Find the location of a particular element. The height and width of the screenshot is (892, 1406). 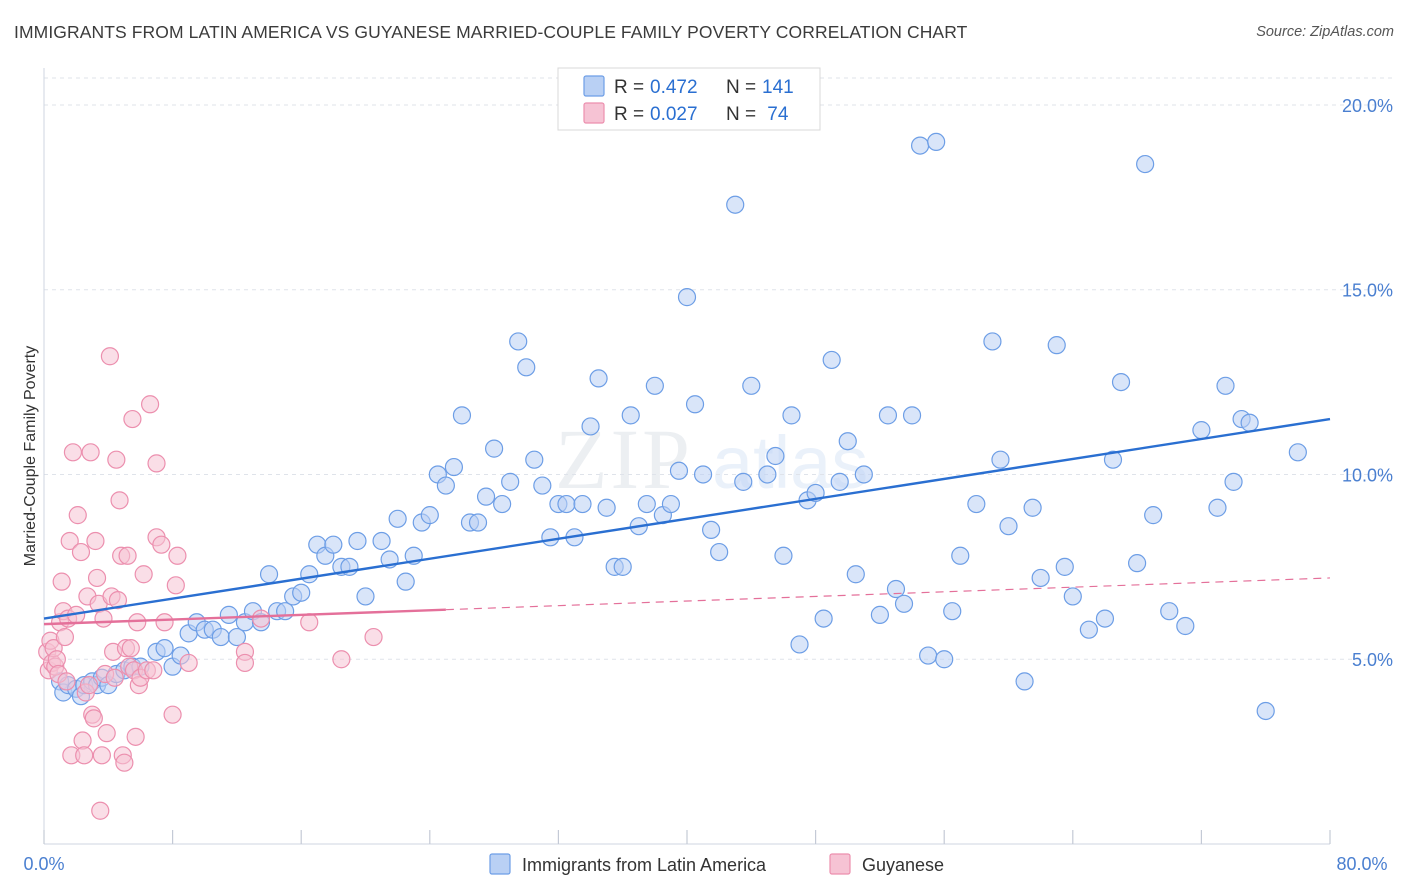

legend-n-label-blue: N = is located at coordinates (741, 87).